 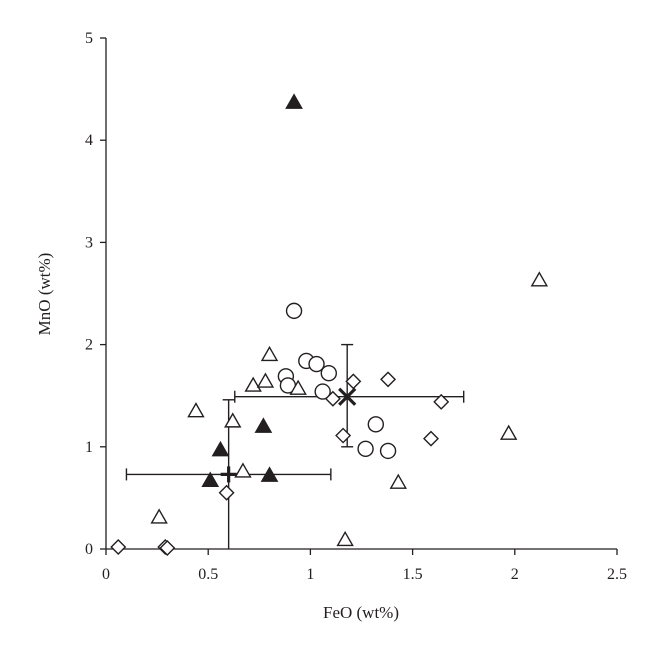 I want to click on x-tick-label: 1.5, so click(x=413, y=574).